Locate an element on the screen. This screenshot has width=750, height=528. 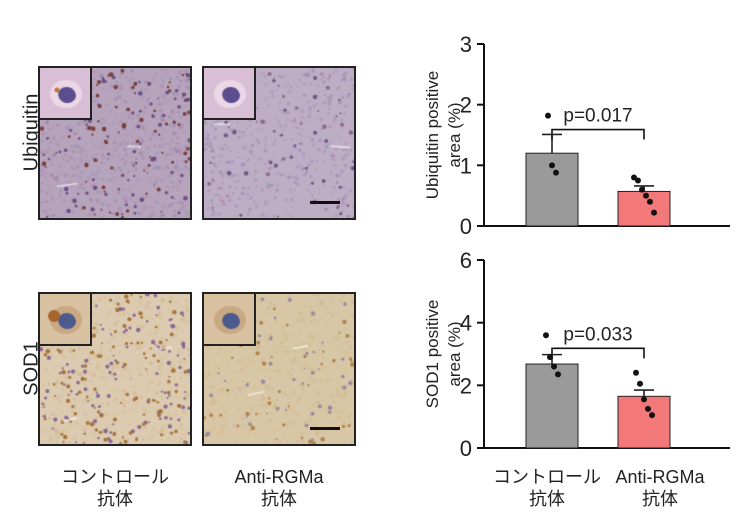
column-label-control: コントロール 抗体 is located at coordinates (115, 488).